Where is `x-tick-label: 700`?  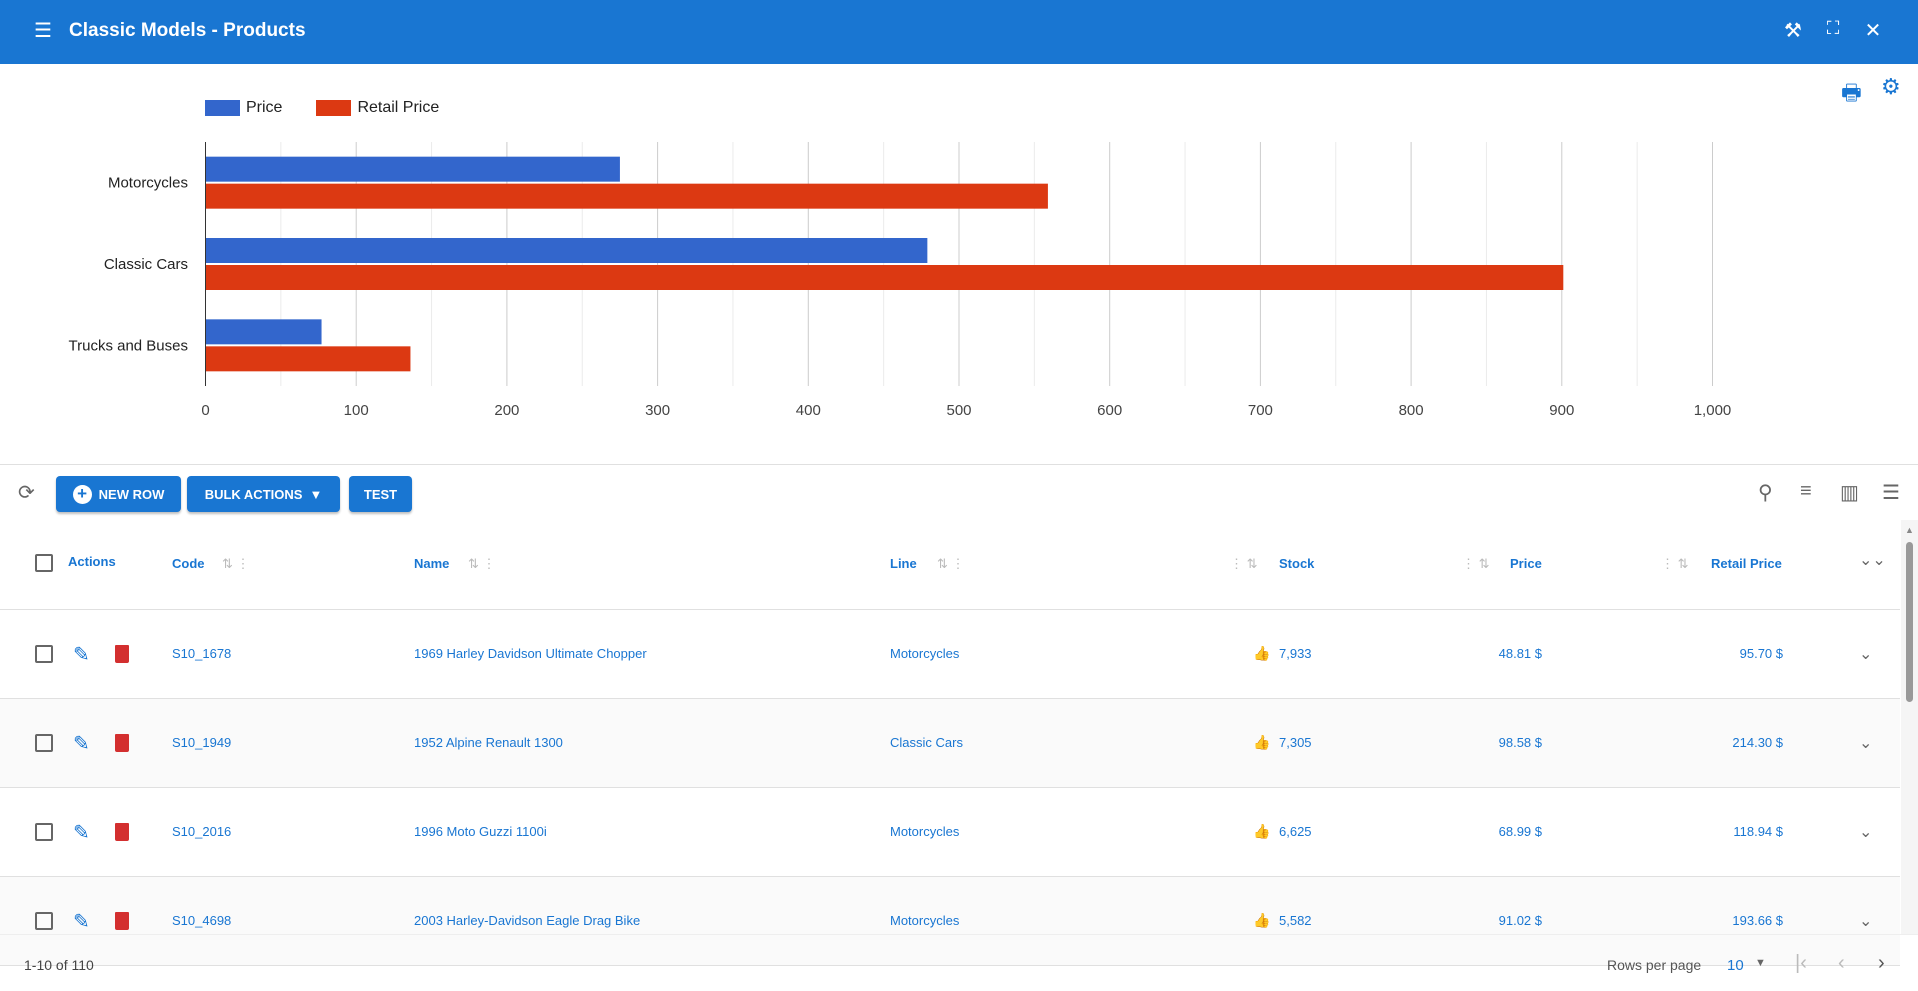
x-tick-label: 700 is located at coordinates (1260, 410).